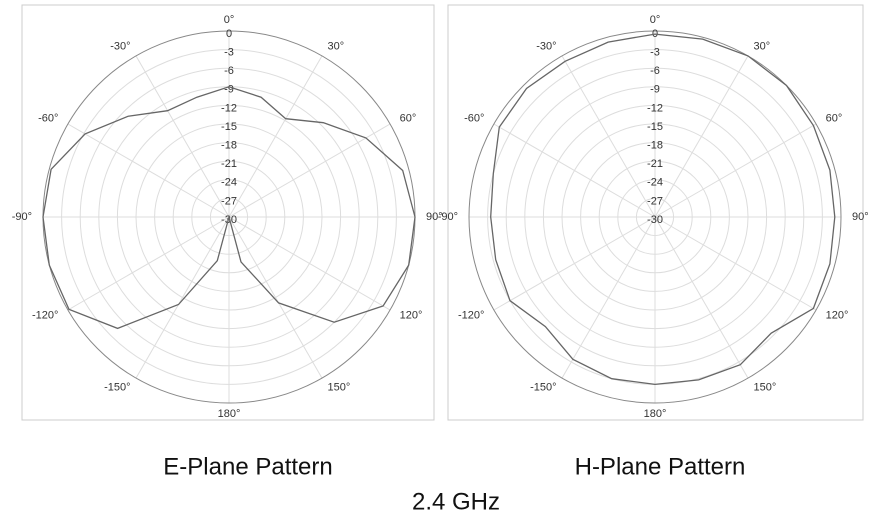 The width and height of the screenshot is (883, 526). Describe the element at coordinates (660, 466) in the screenshot. I see `plot-title: H-Plane Pattern` at that location.